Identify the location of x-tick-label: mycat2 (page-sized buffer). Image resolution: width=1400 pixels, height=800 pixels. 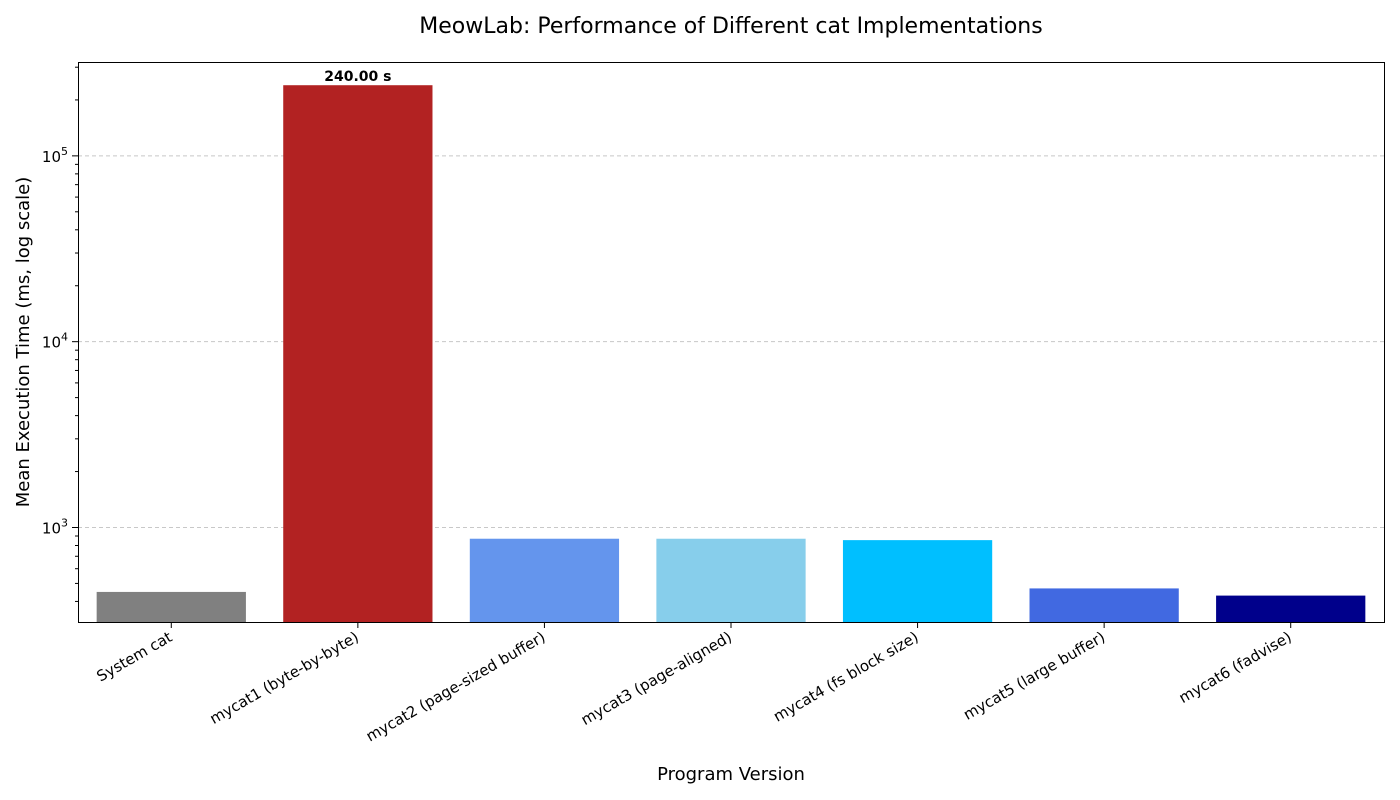
(456, 687).